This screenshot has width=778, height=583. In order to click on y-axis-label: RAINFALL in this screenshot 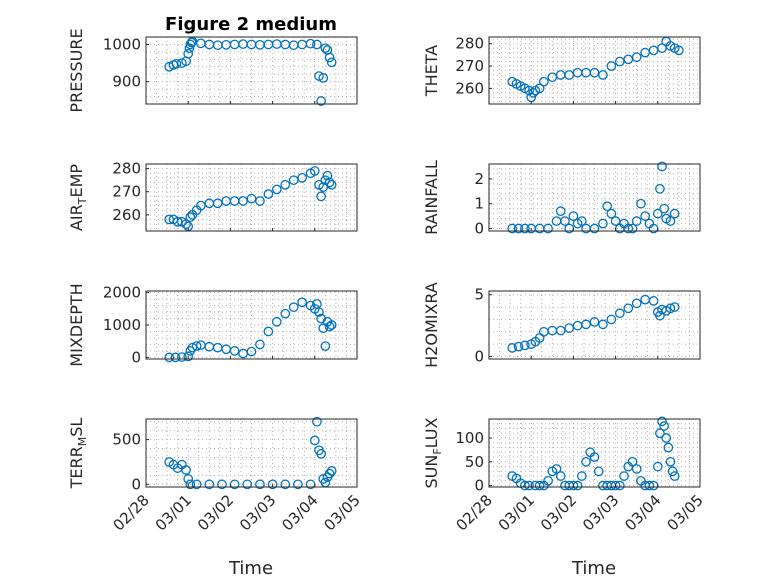, I will do `click(431, 197)`.